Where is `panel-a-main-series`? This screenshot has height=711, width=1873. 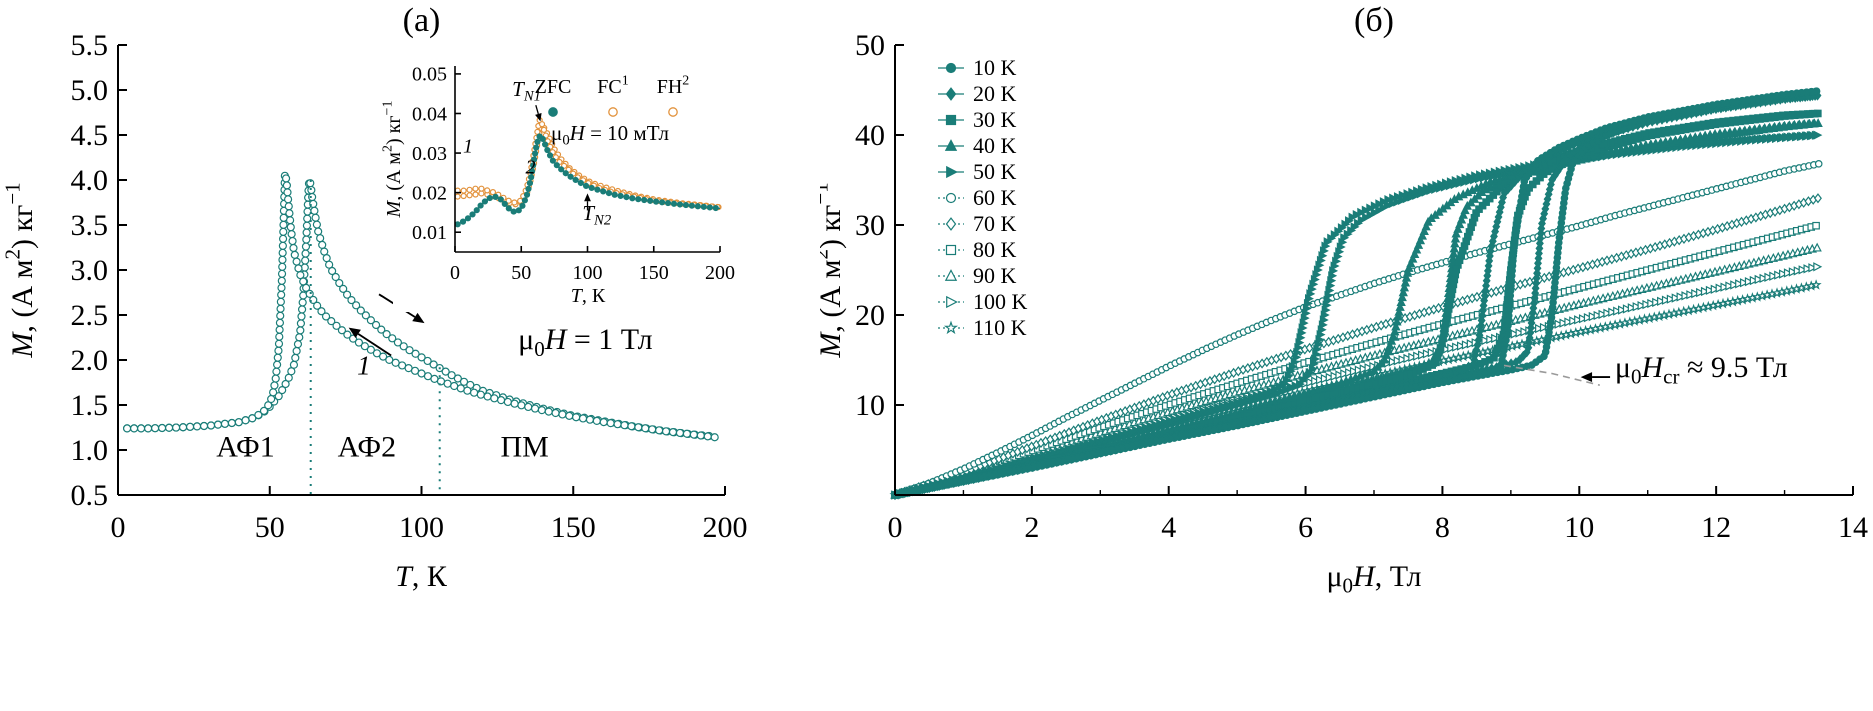
panel-a-main-series is located at coordinates (421, 306).